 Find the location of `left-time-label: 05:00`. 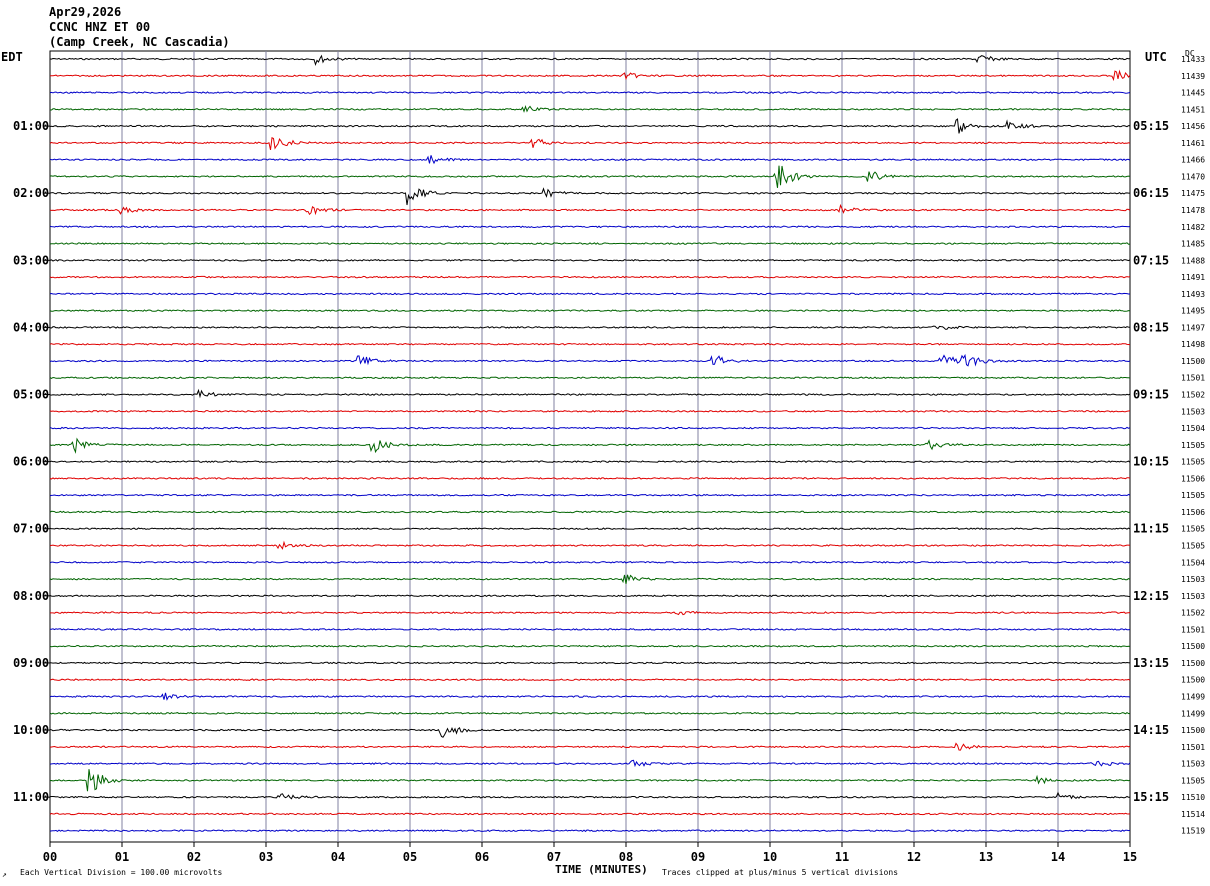

left-time-label: 05:00 is located at coordinates (31, 395).